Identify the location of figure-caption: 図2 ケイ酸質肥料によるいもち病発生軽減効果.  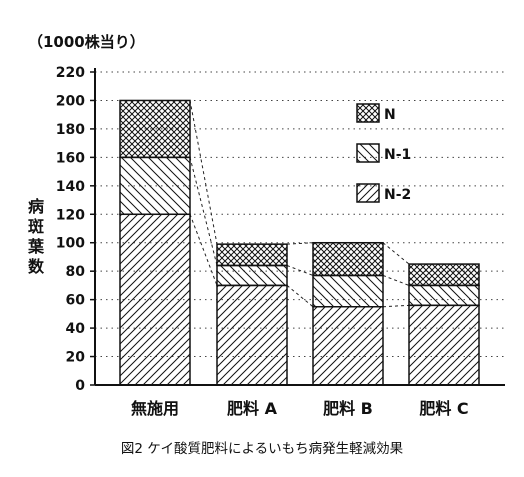
(262, 449).